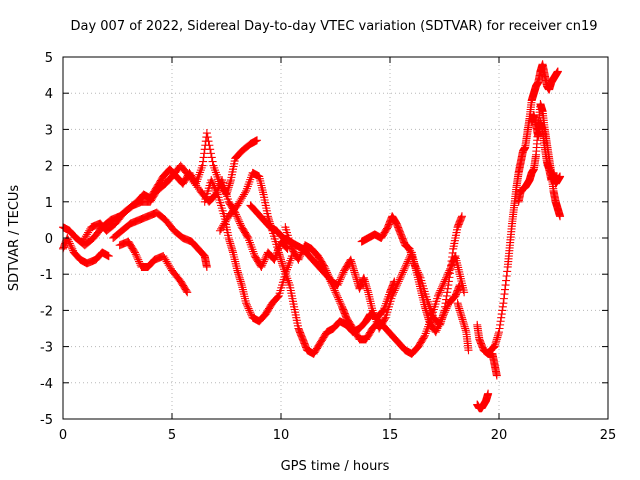 The height and width of the screenshot is (480, 640). What do you see at coordinates (49, 203) in the screenshot?
I see `y-tick-label: 1` at bounding box center [49, 203].